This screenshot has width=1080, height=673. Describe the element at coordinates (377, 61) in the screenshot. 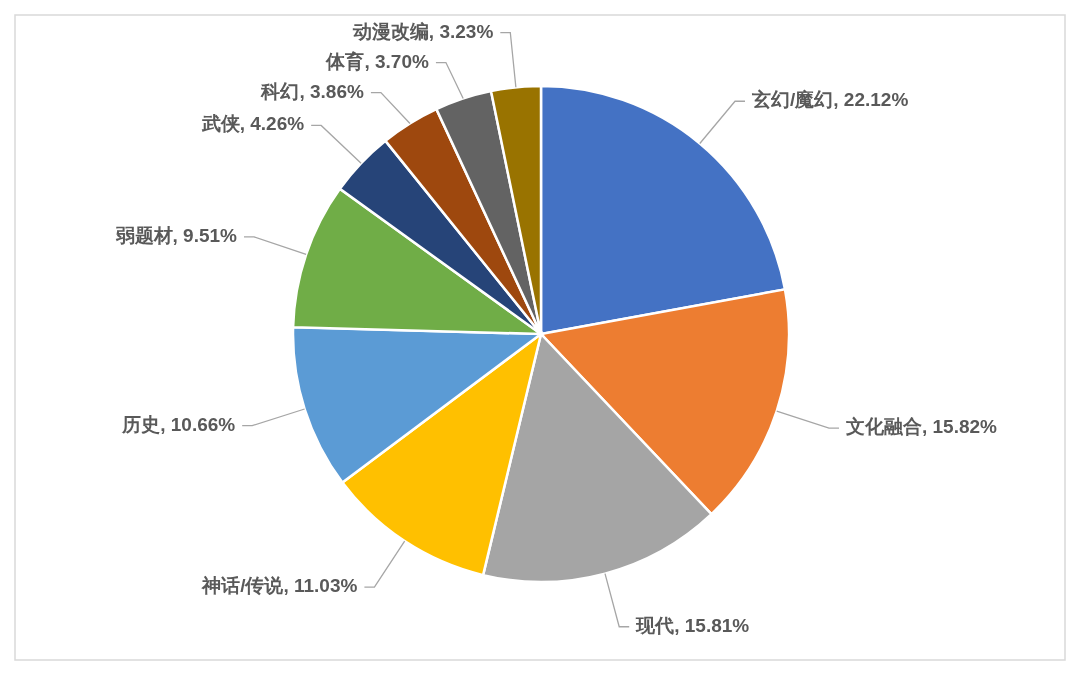

I see `slice-label: 体育, 3.70%` at that location.